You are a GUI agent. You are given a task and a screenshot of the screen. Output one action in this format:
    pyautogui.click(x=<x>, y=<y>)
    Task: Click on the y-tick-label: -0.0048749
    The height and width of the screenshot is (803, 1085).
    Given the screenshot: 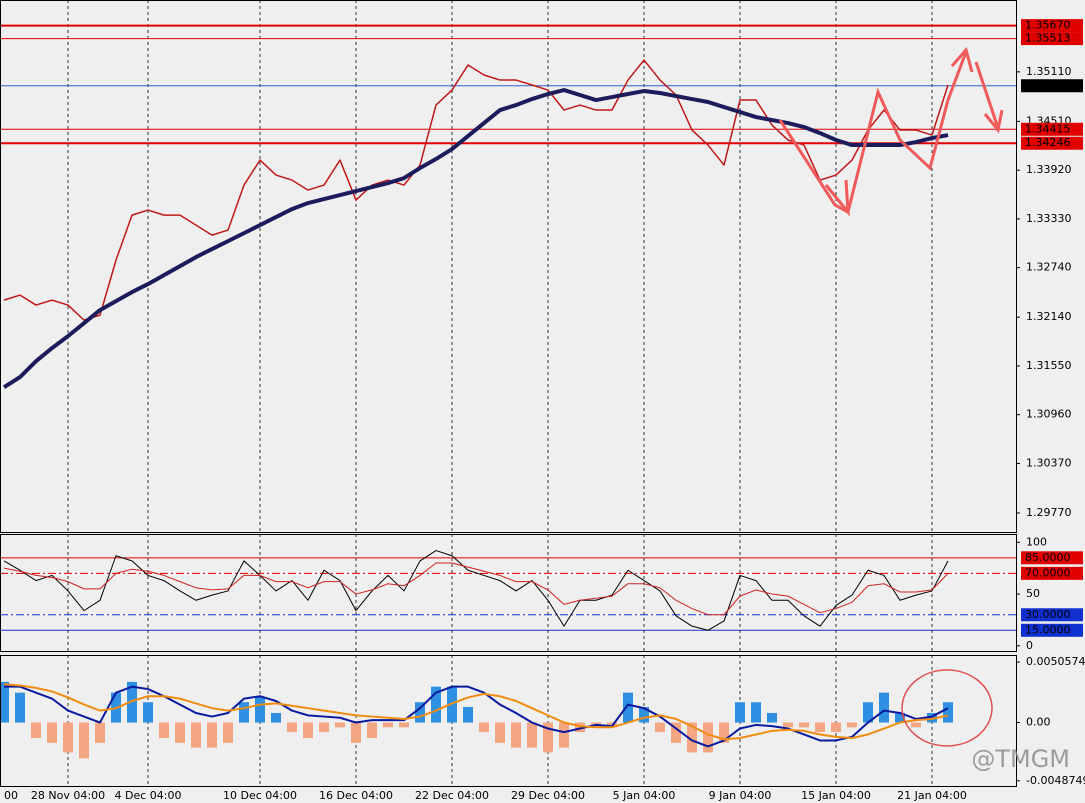 What is the action you would take?
    pyautogui.click(x=1055, y=780)
    